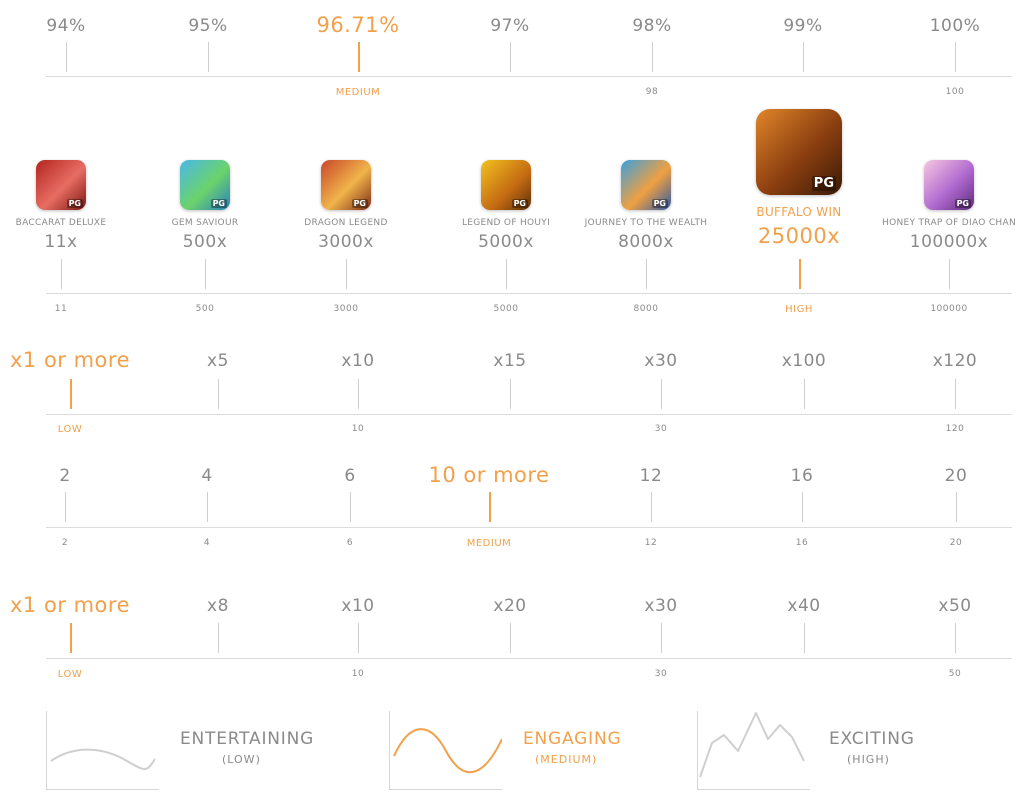 This screenshot has height=793, width=1024. Describe the element at coordinates (868, 759) in the screenshot. I see `volatility-subtitle: (HIGH)` at that location.